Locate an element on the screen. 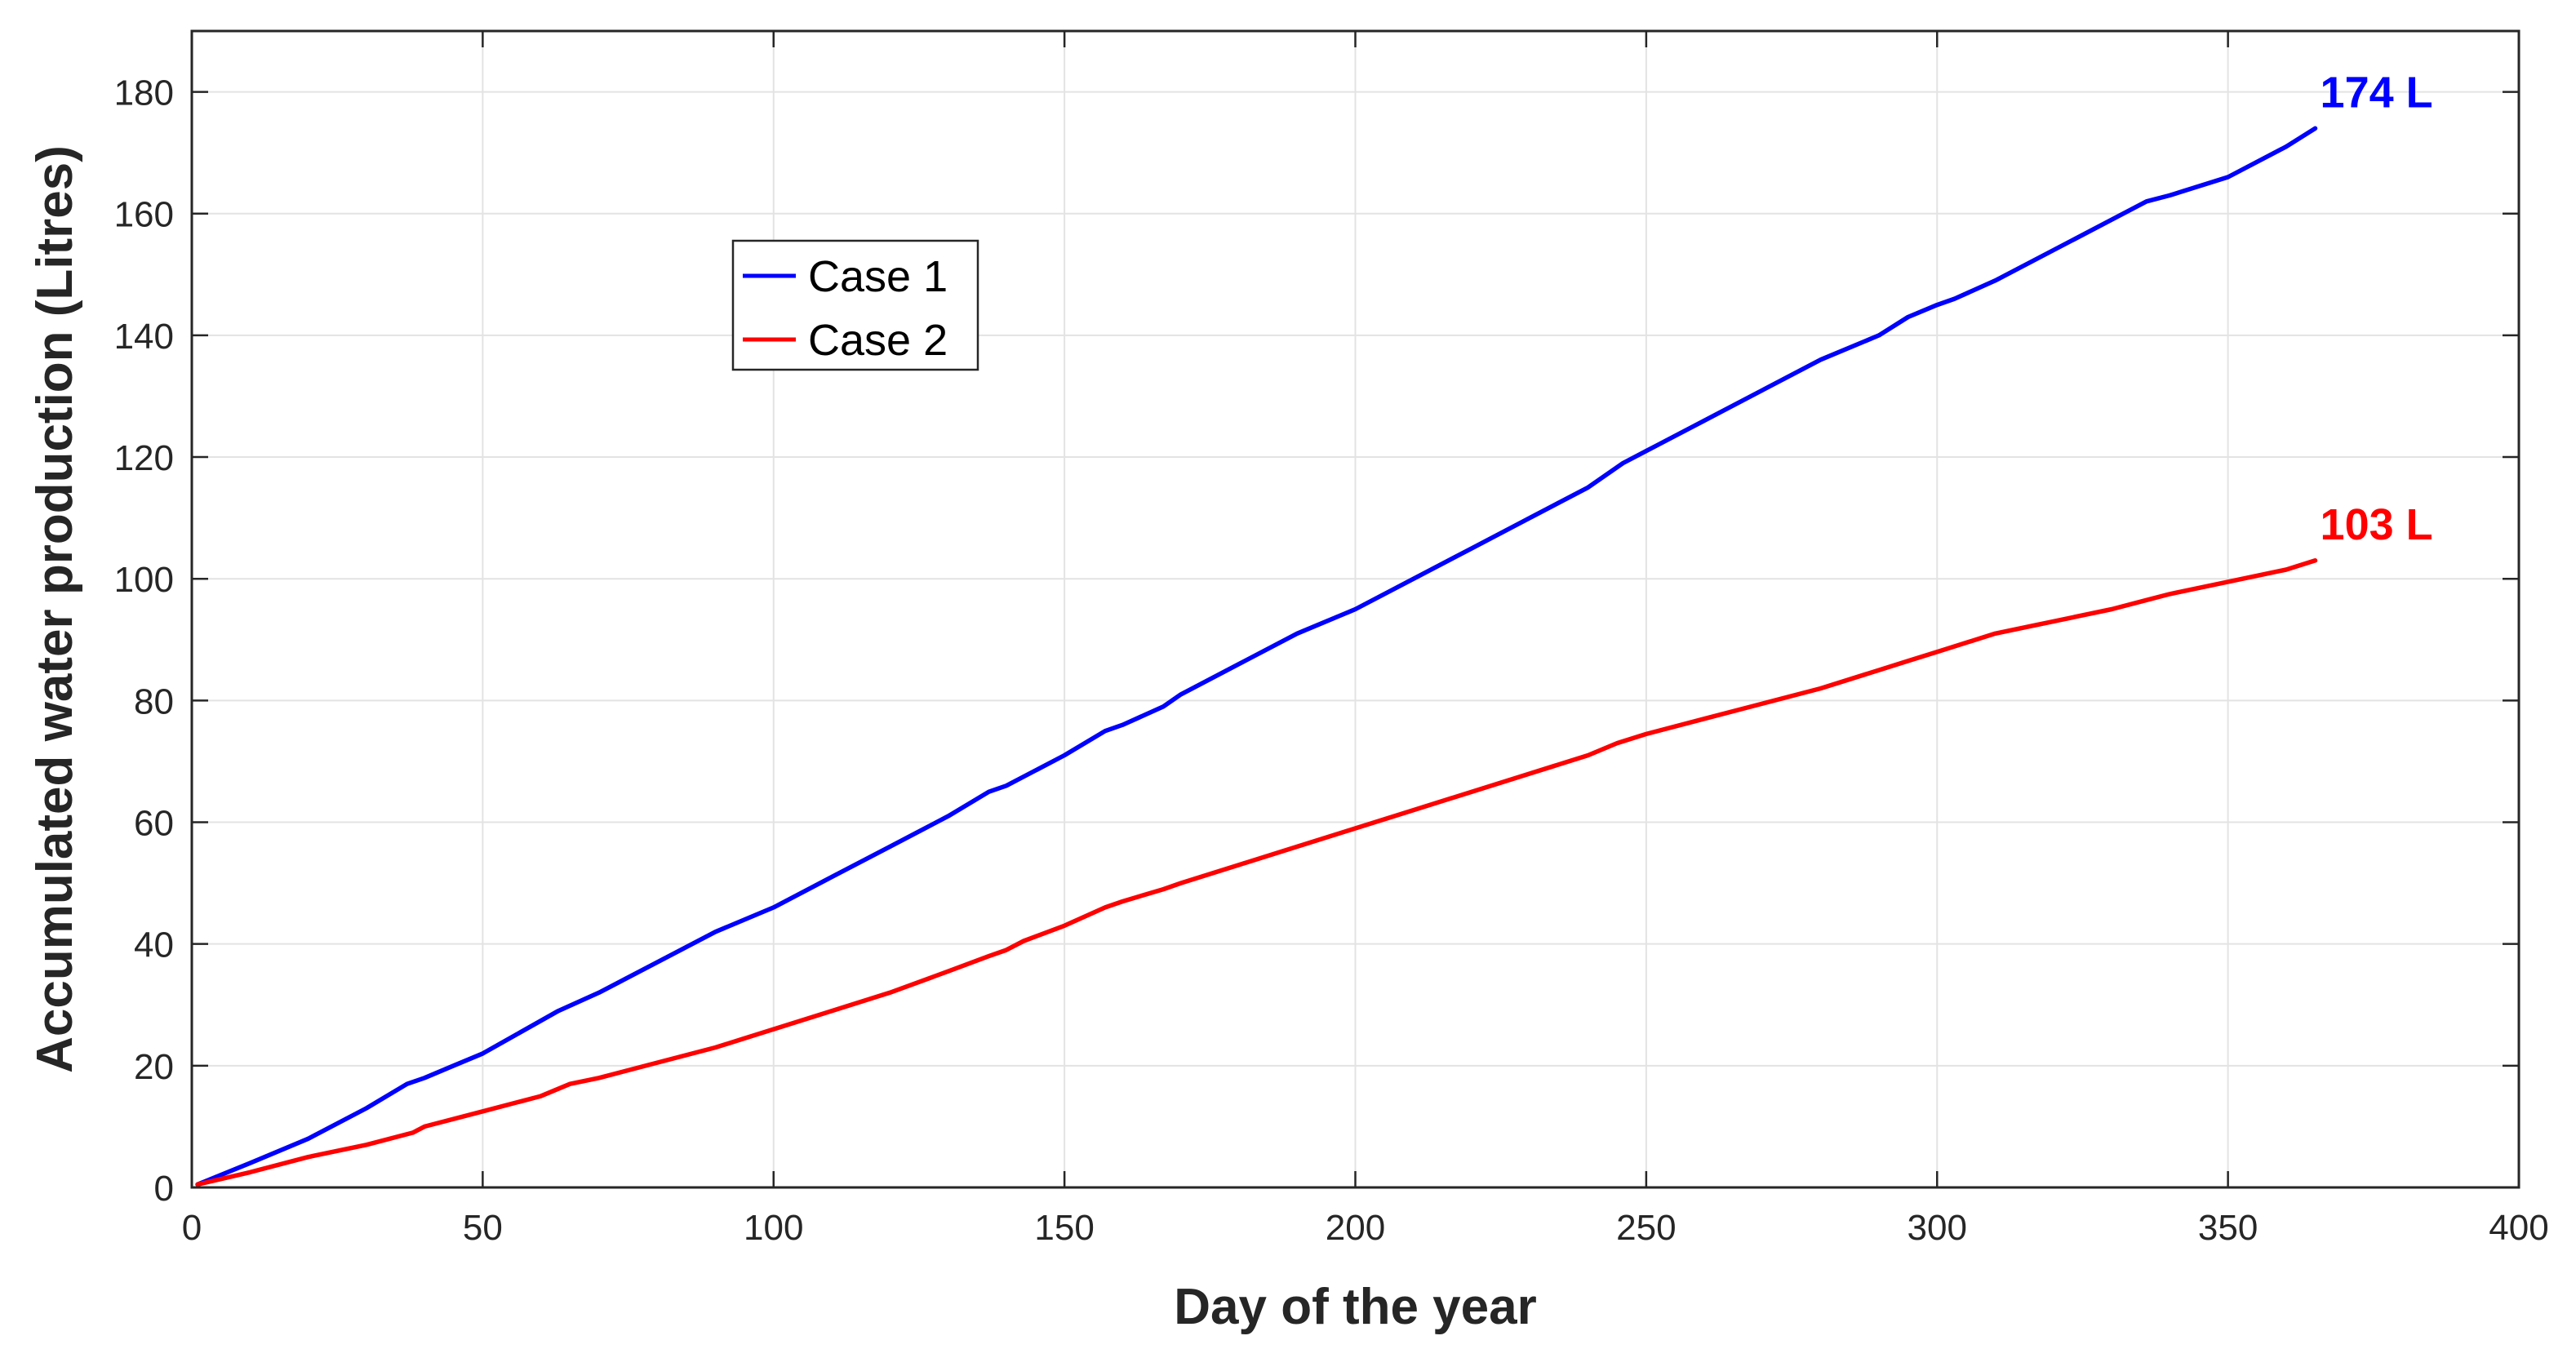 The image size is (2576, 1358). end-value-label-case-1: 174 L is located at coordinates (2377, 93).